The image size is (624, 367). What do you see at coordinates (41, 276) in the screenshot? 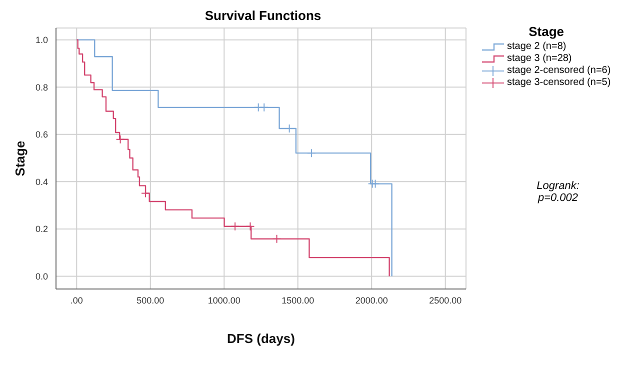
I see `y-tick-label: 0.0` at bounding box center [41, 276].